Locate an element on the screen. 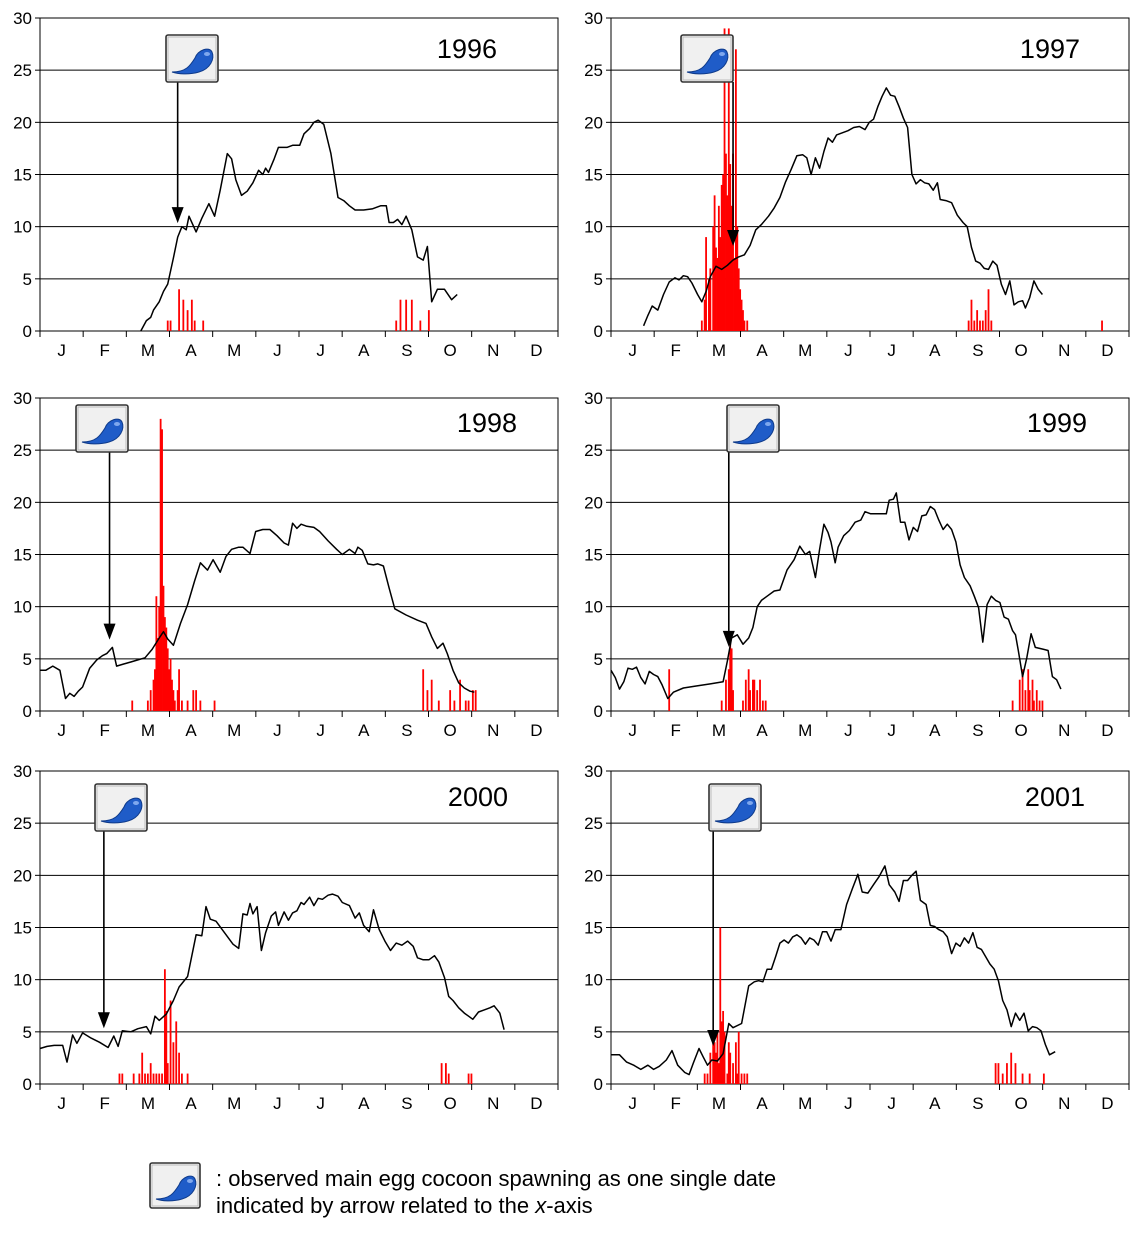 The height and width of the screenshot is (1239, 1135). chart-1998: 0 5 10 15 20 25 30 J F M A M J J A S O N D 1998 is located at coordinates (286, 564).